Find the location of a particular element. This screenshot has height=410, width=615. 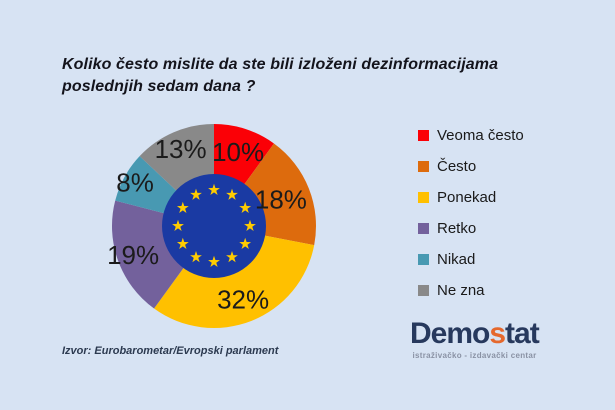

slice-label-1: 18% is located at coordinates (281, 200).